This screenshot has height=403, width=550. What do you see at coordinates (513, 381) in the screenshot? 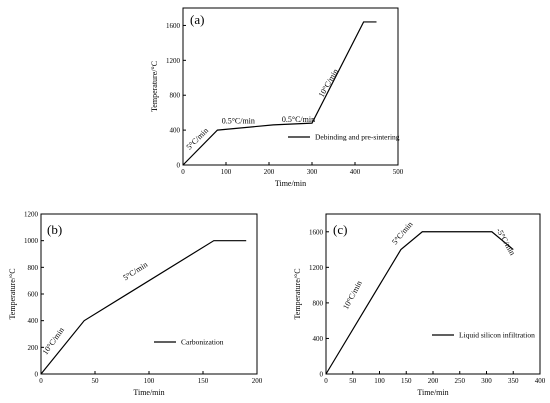
I see `x-tick-label: 350` at bounding box center [513, 381].